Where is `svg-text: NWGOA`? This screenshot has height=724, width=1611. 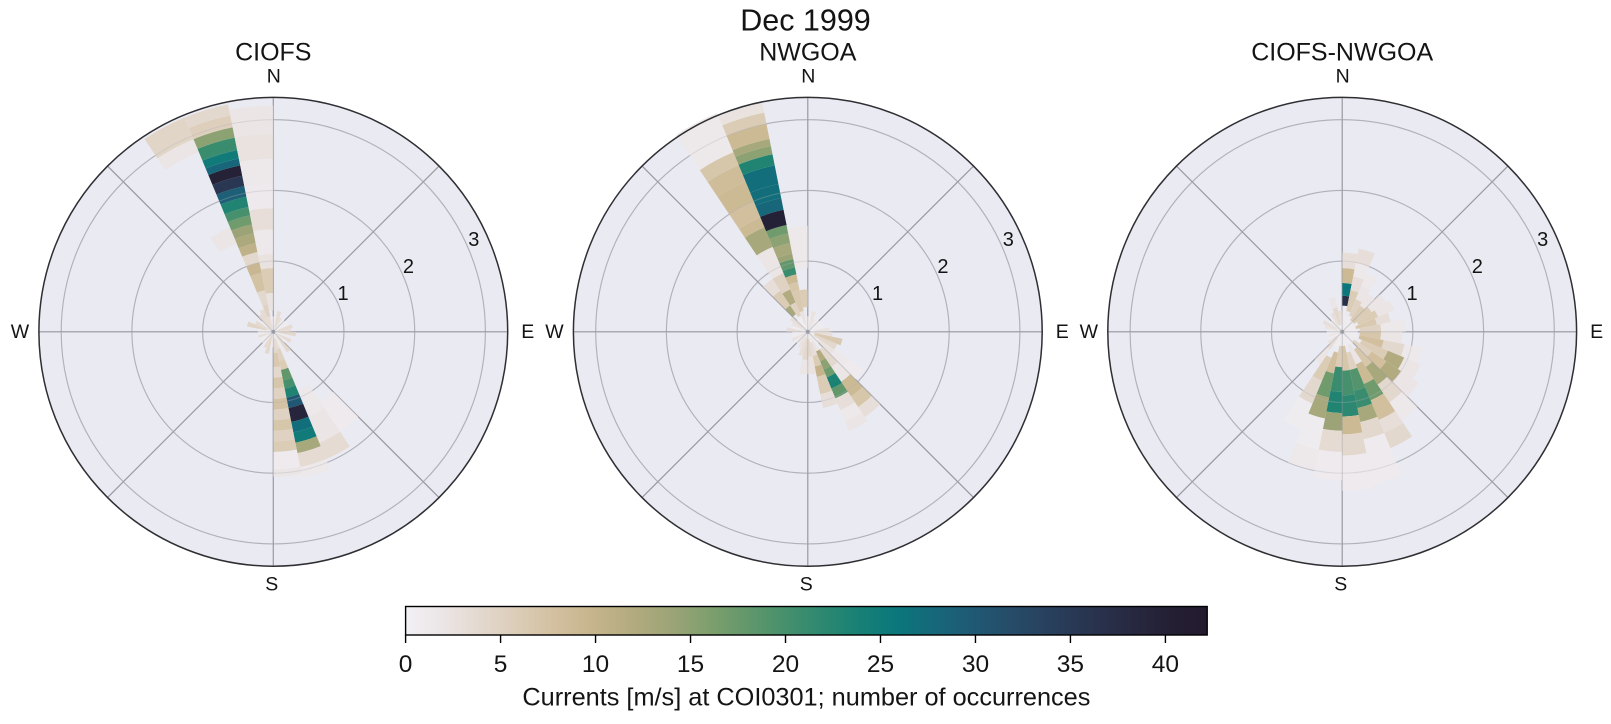
svg-text: NWGOA is located at coordinates (808, 53).